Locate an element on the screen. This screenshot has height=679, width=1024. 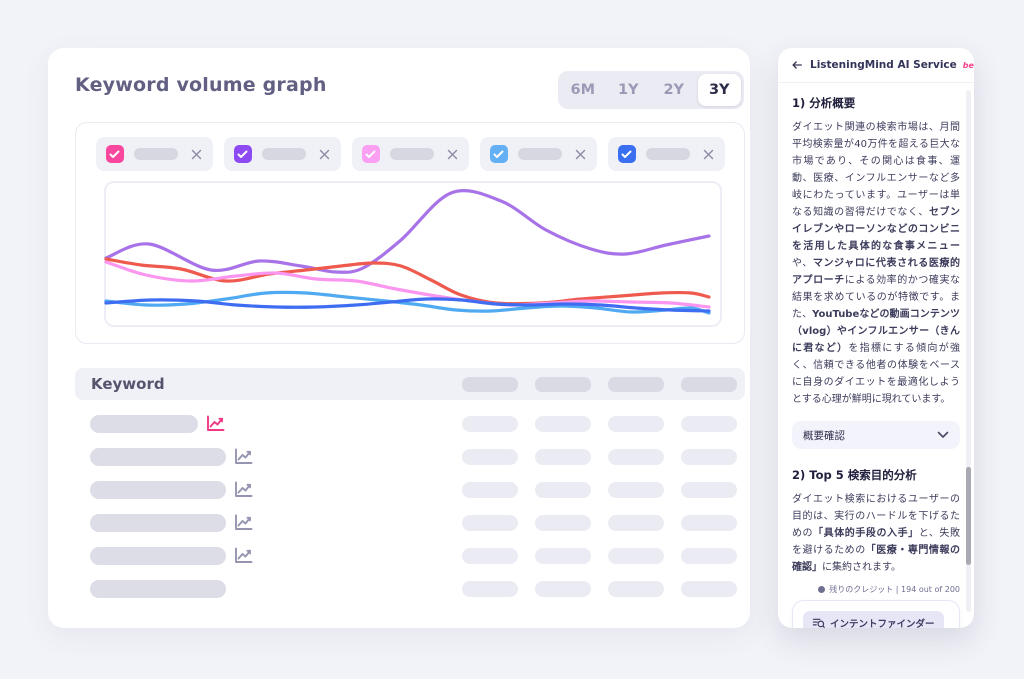
back-icon is located at coordinates (797, 65).